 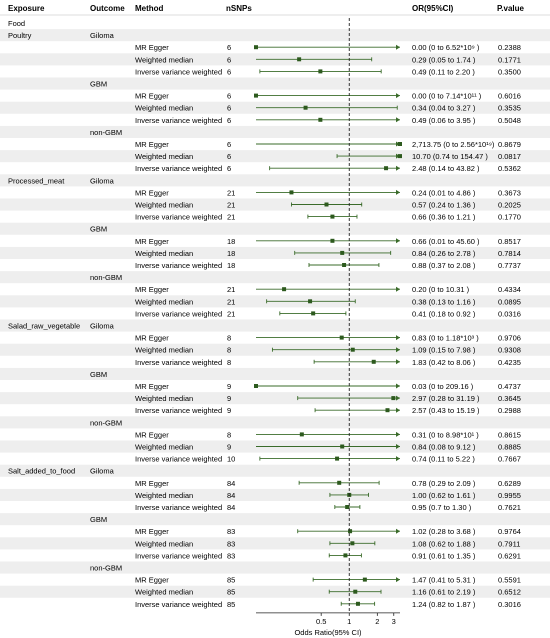 What do you see at coordinates (509, 447) in the screenshot?
I see `pvalue-value: 0.8885` at bounding box center [509, 447].